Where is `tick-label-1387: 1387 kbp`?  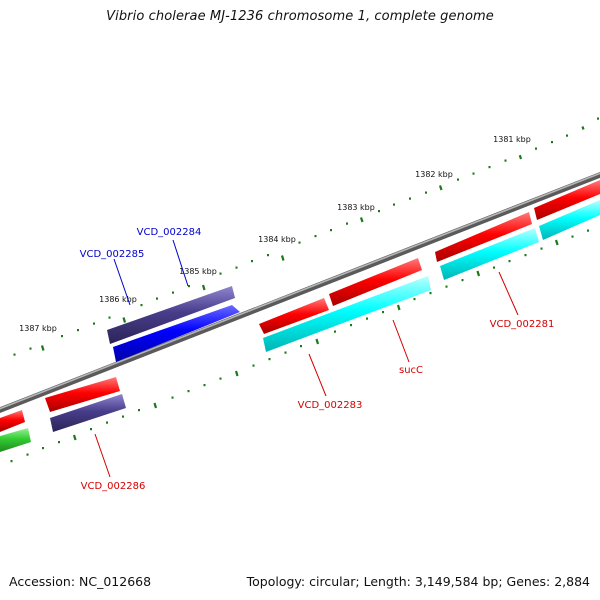
tick-label-1387: 1387 kbp is located at coordinates (38, 328).